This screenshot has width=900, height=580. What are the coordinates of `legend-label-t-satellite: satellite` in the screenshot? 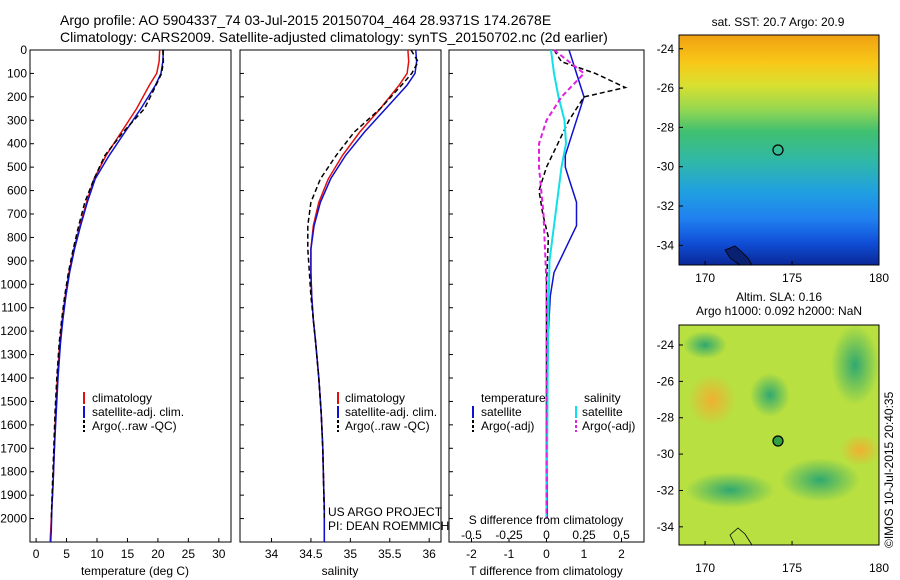 It's located at (501, 412).